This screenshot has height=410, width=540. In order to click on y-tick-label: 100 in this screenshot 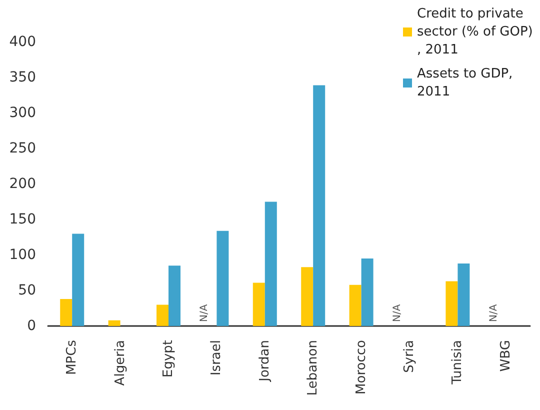, I will do `click(22, 255)`.